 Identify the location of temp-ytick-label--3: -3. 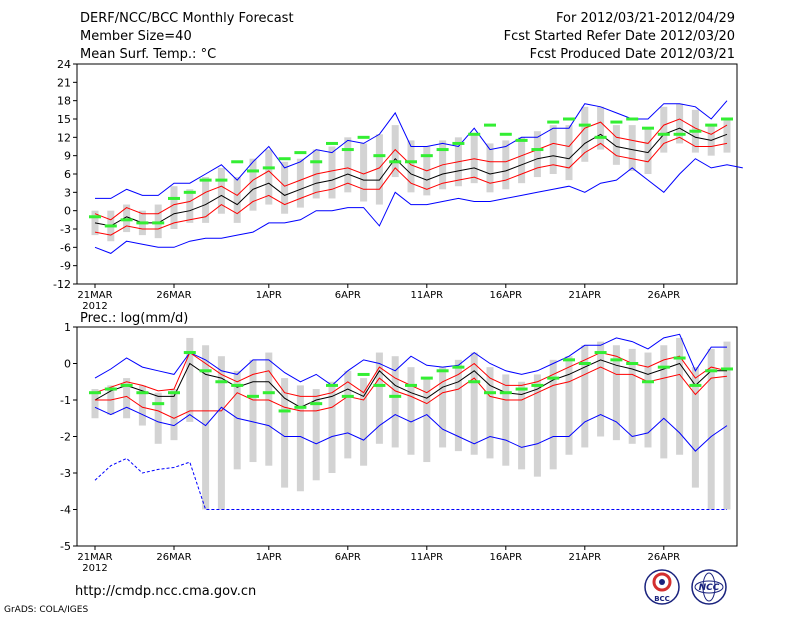
(65, 229).